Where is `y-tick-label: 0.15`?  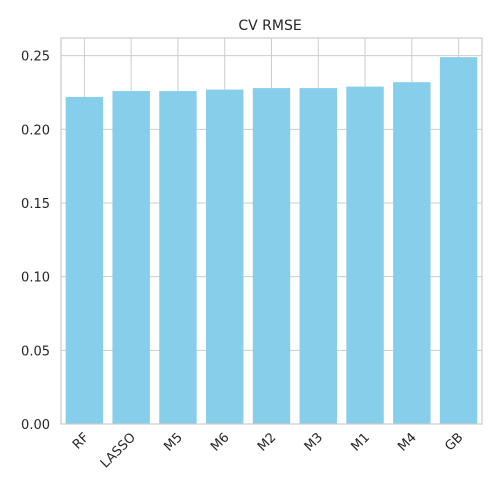 y-tick-label: 0.15 is located at coordinates (35, 204).